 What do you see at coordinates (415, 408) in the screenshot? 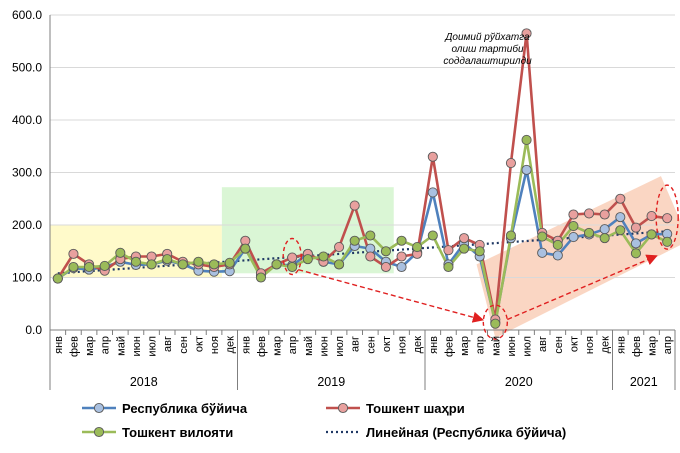
I see `legend-label: Тошкент шаҳри` at bounding box center [415, 408].